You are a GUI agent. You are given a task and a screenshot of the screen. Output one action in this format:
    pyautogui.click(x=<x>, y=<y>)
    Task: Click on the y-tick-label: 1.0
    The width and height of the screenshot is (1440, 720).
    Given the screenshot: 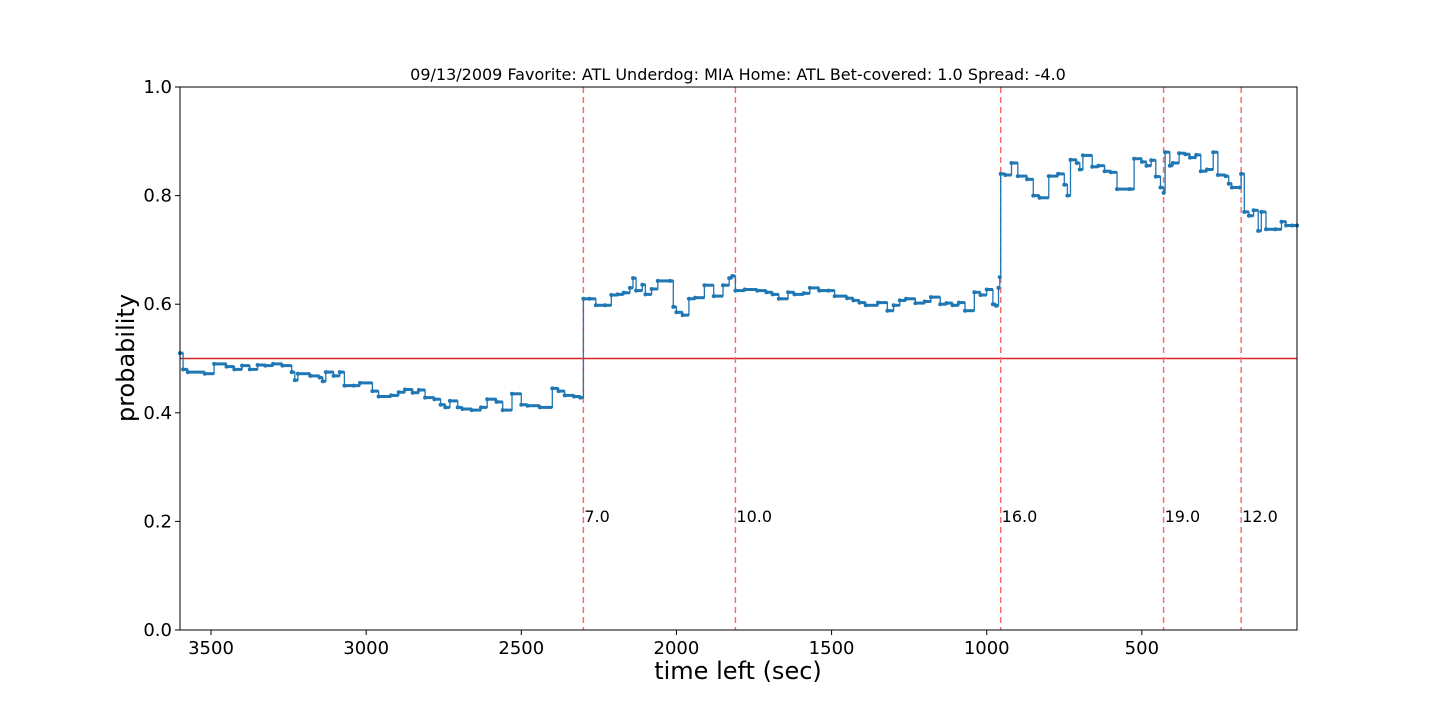 What is the action you would take?
    pyautogui.click(x=157, y=87)
    